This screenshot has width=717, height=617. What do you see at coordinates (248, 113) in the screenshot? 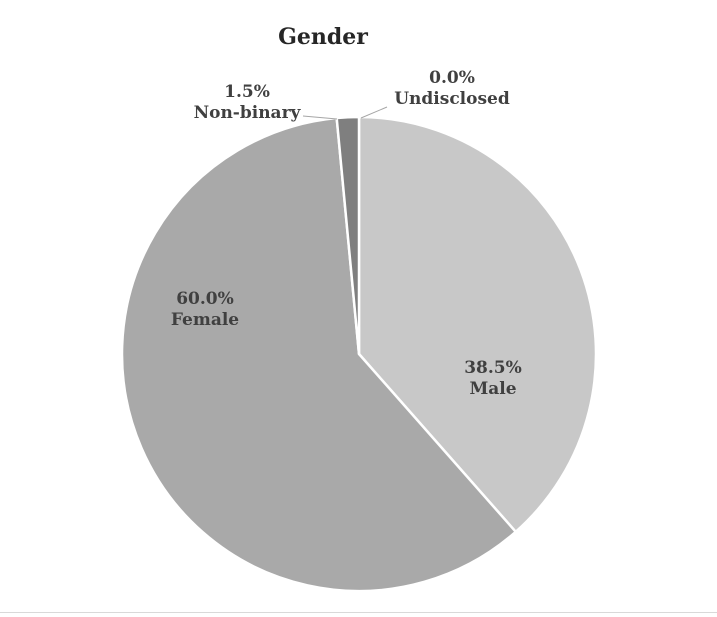
I see `data-label-category-non-binary: Non-binary` at bounding box center [248, 113].